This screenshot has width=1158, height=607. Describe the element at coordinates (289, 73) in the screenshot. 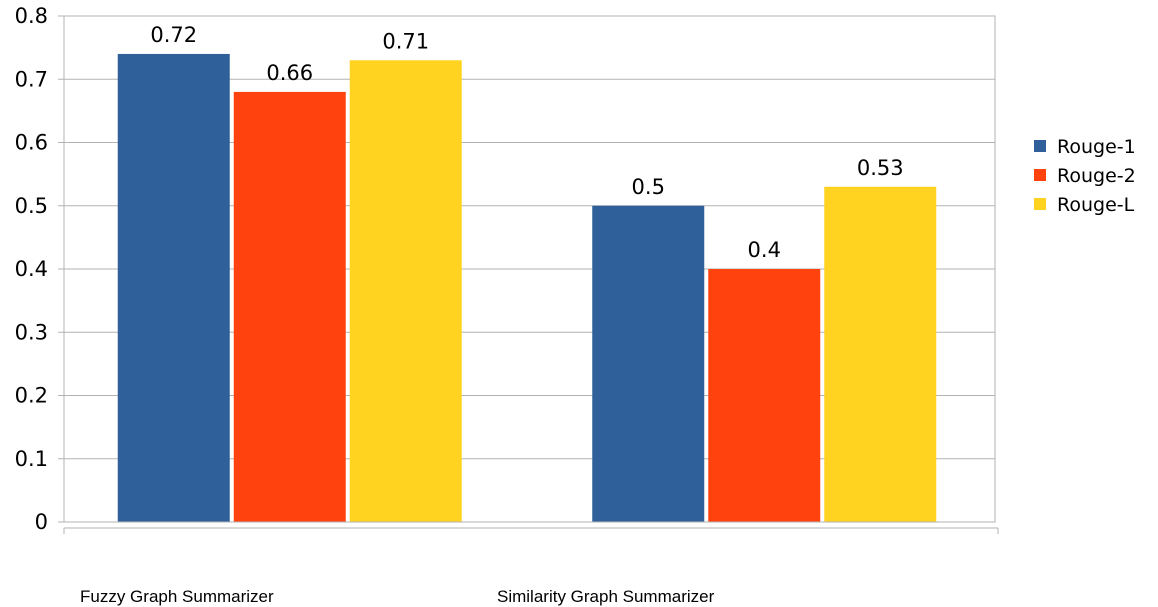

I see `data-label: 0.66` at that location.